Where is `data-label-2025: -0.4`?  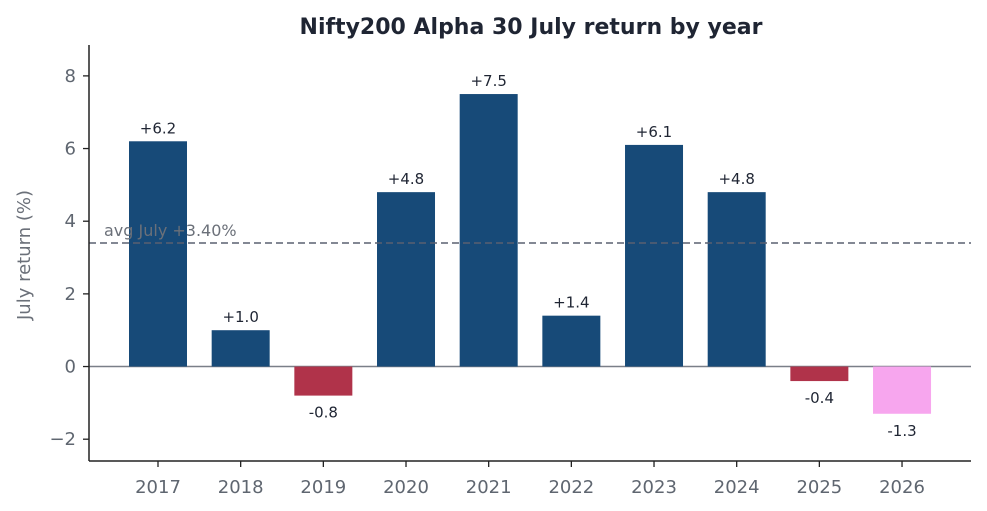
data-label-2025: -0.4 is located at coordinates (819, 398).